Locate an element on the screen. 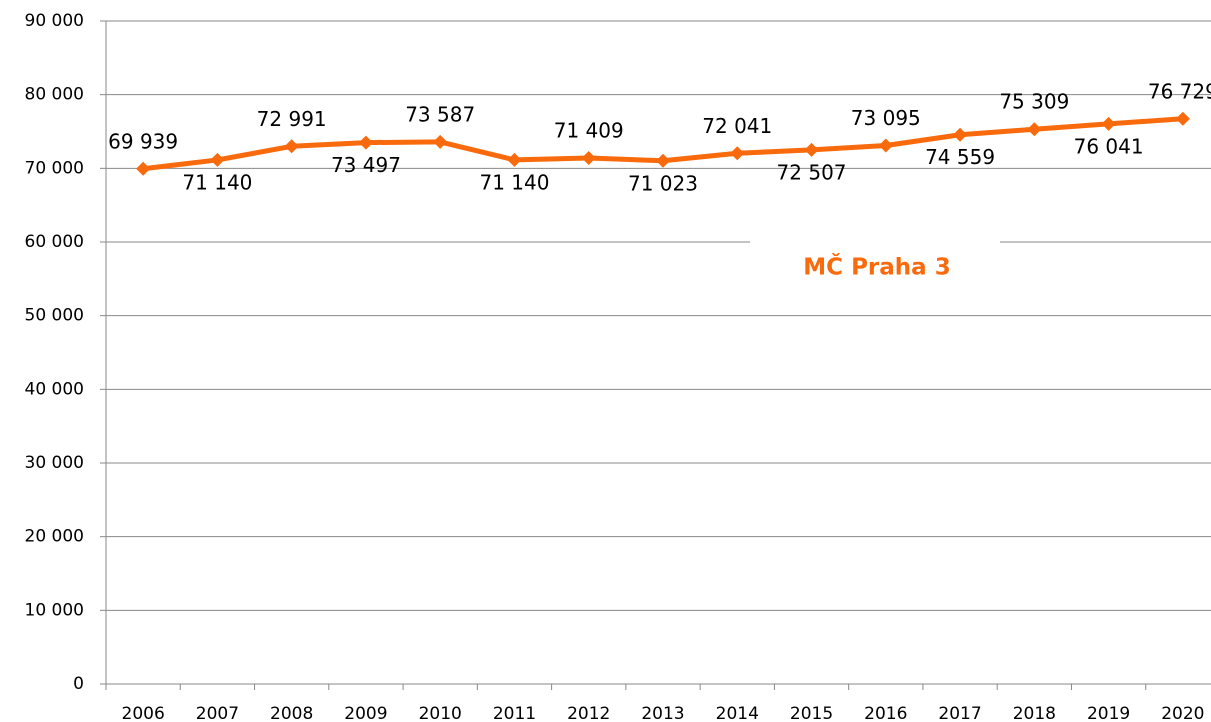 The image size is (1211, 722). x-tick-label: 2020 is located at coordinates (1182, 713).